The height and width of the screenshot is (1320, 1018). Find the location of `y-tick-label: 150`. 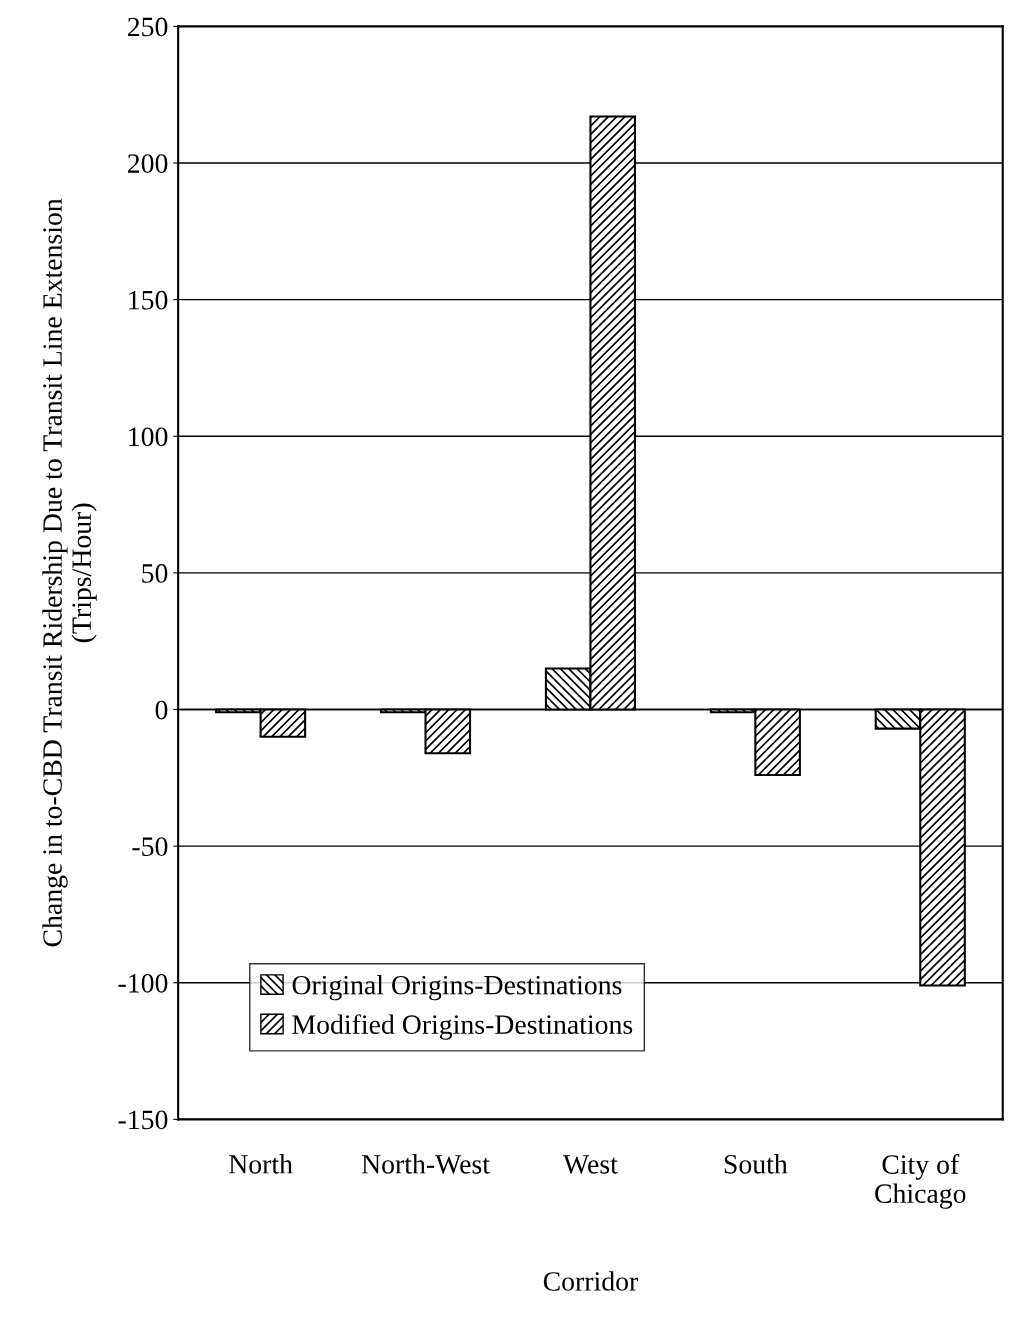

y-tick-label: 150 is located at coordinates (148, 300).